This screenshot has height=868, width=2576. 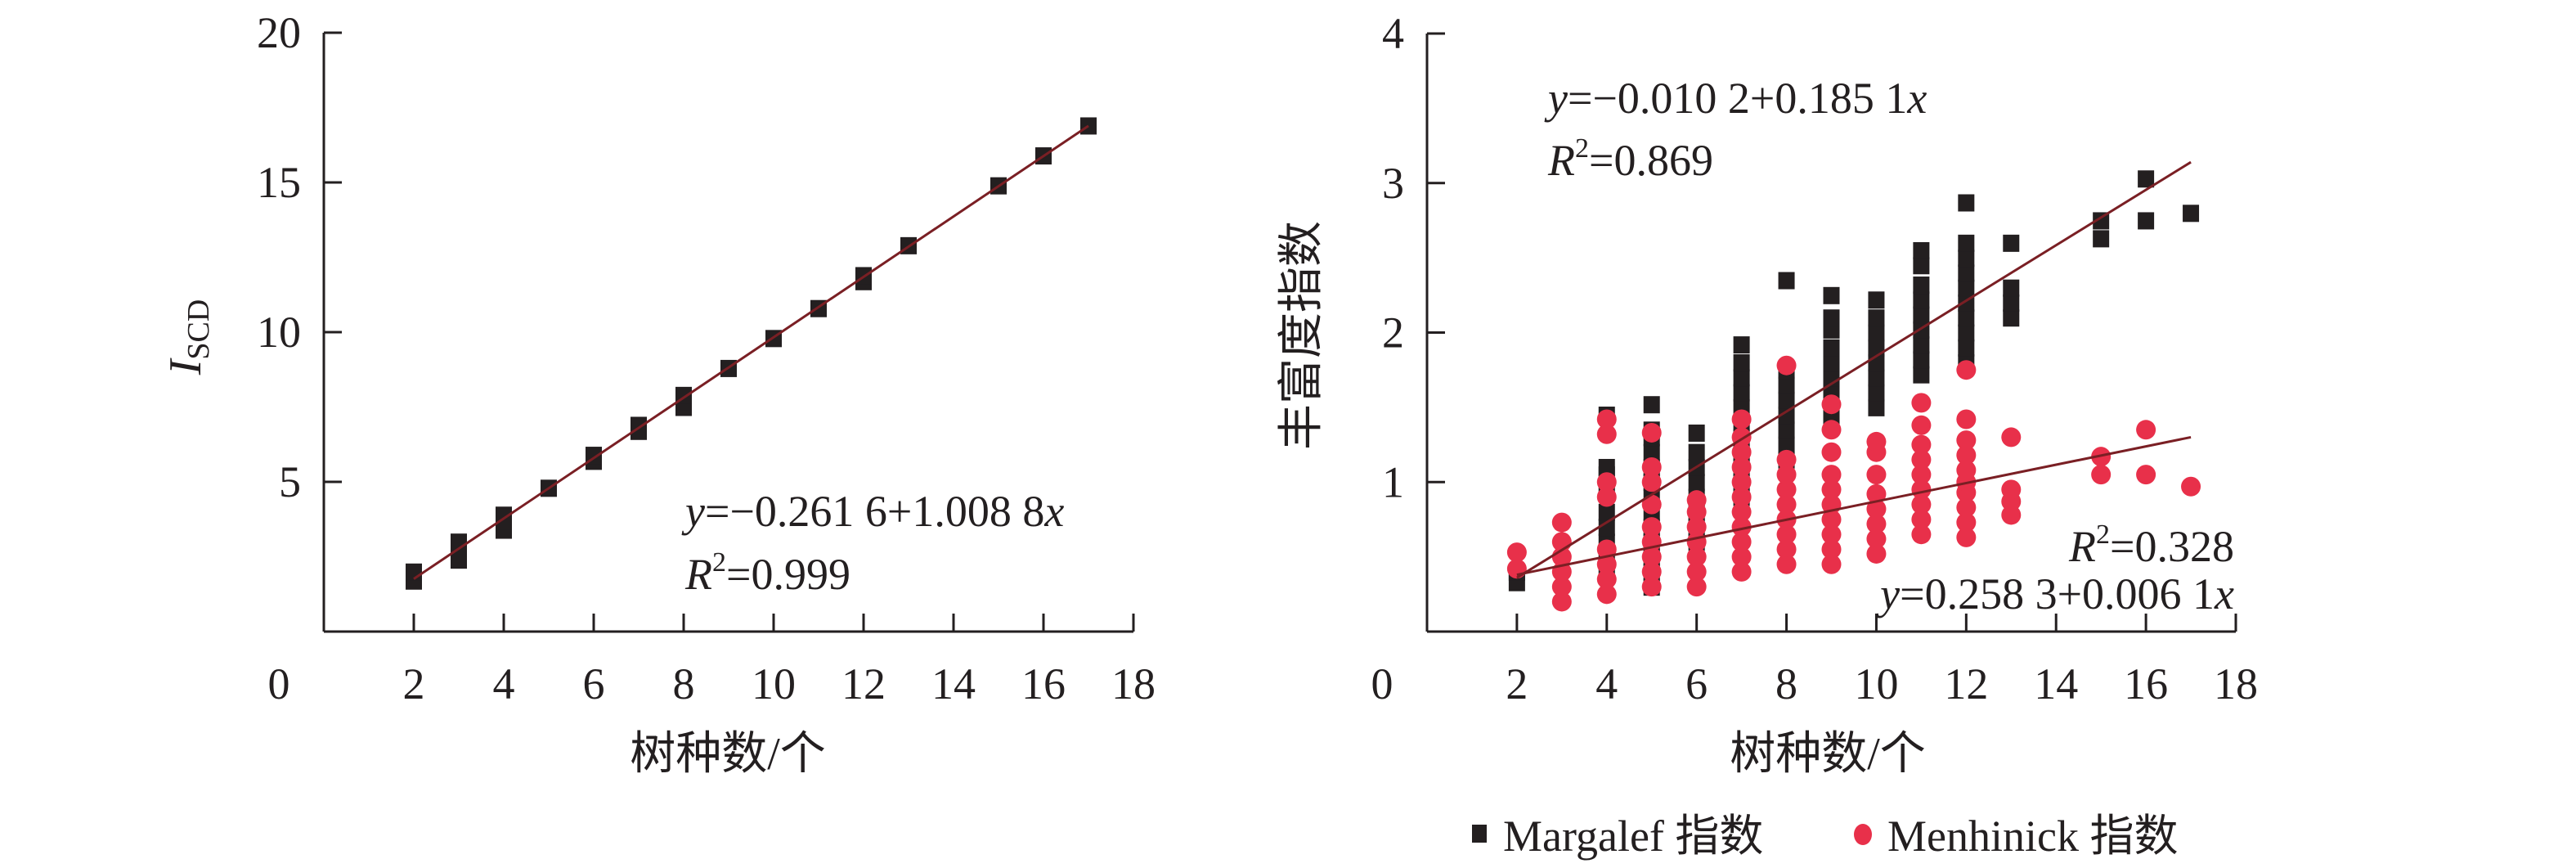 What do you see at coordinates (767, 573) in the screenshot?
I see `left-r-squared: R2=0.999` at bounding box center [767, 573].